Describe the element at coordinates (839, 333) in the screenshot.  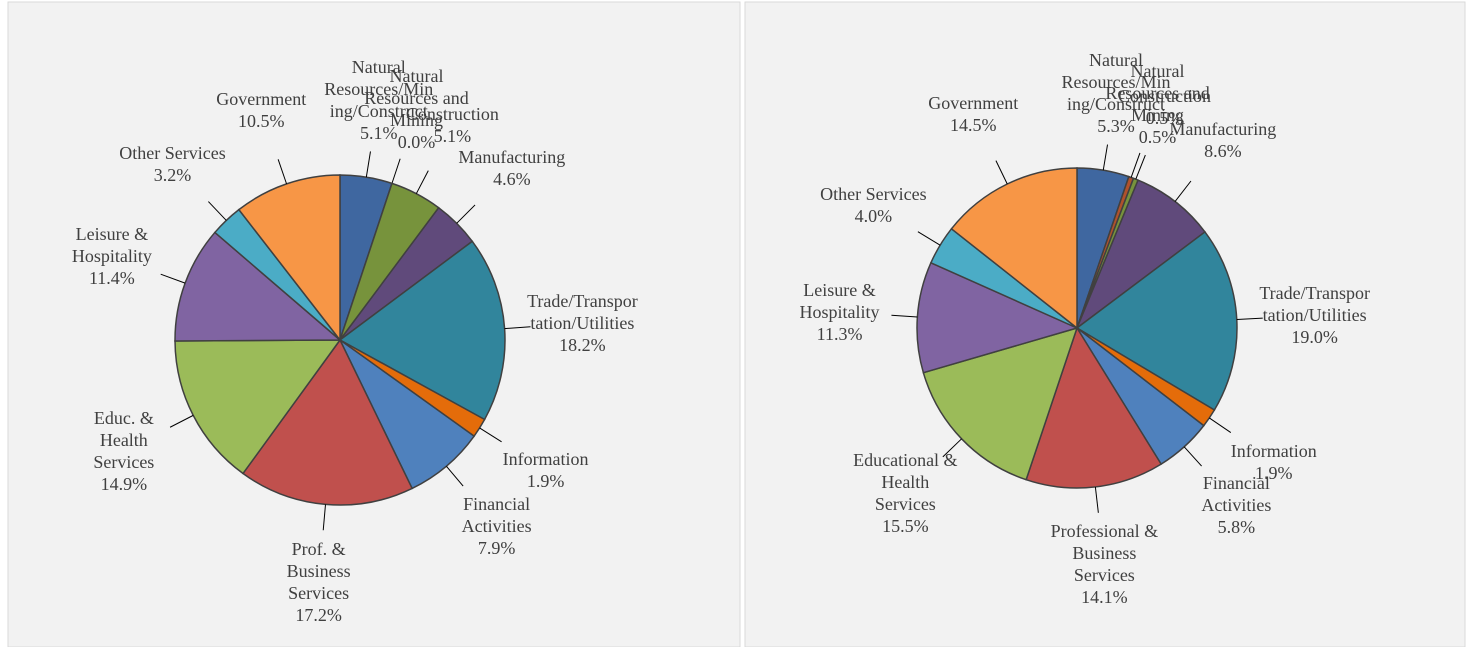
I see `value-label: 11.3%` at that location.